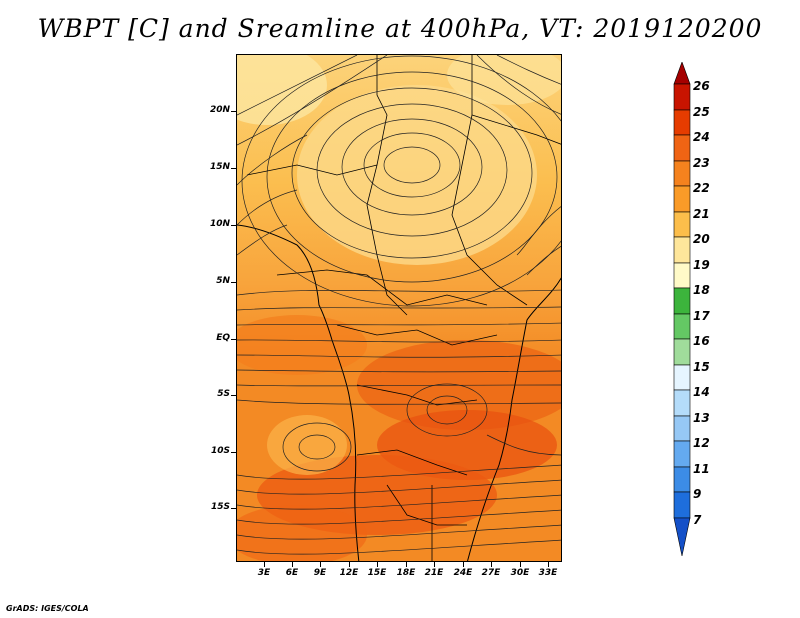 The width and height of the screenshot is (800, 618). Describe the element at coordinates (701, 86) in the screenshot. I see `colorbar-label: 26` at that location.